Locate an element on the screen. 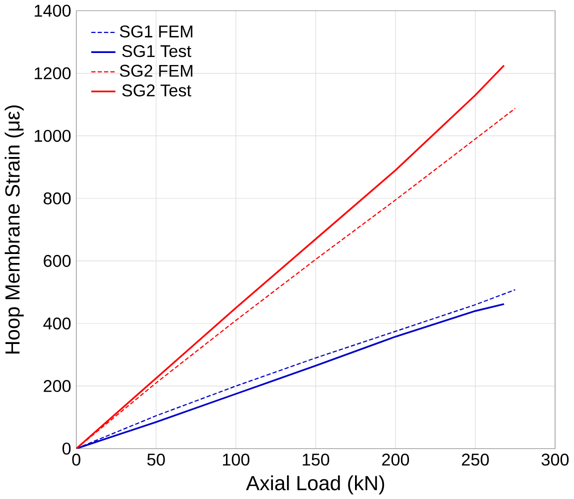 The height and width of the screenshot is (499, 574). legend-label: SG1 FEM is located at coordinates (156, 31).